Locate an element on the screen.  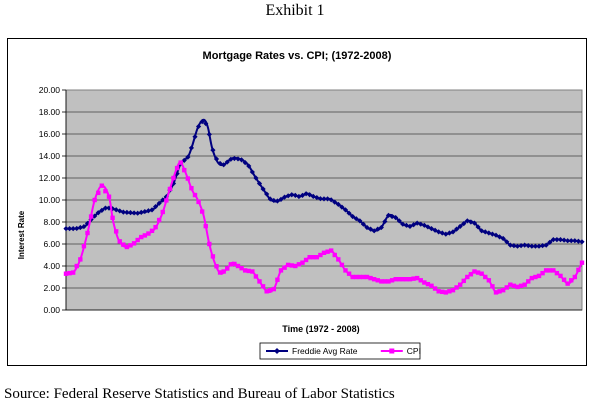
y-tick-label: 18.00 is located at coordinates (50, 112).